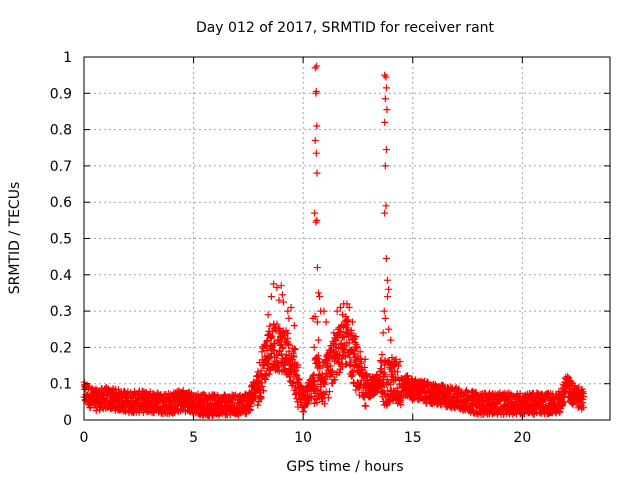 Image resolution: width=640 pixels, height=480 pixels. Describe the element at coordinates (67, 421) in the screenshot. I see `y-tick-label: 0` at that location.